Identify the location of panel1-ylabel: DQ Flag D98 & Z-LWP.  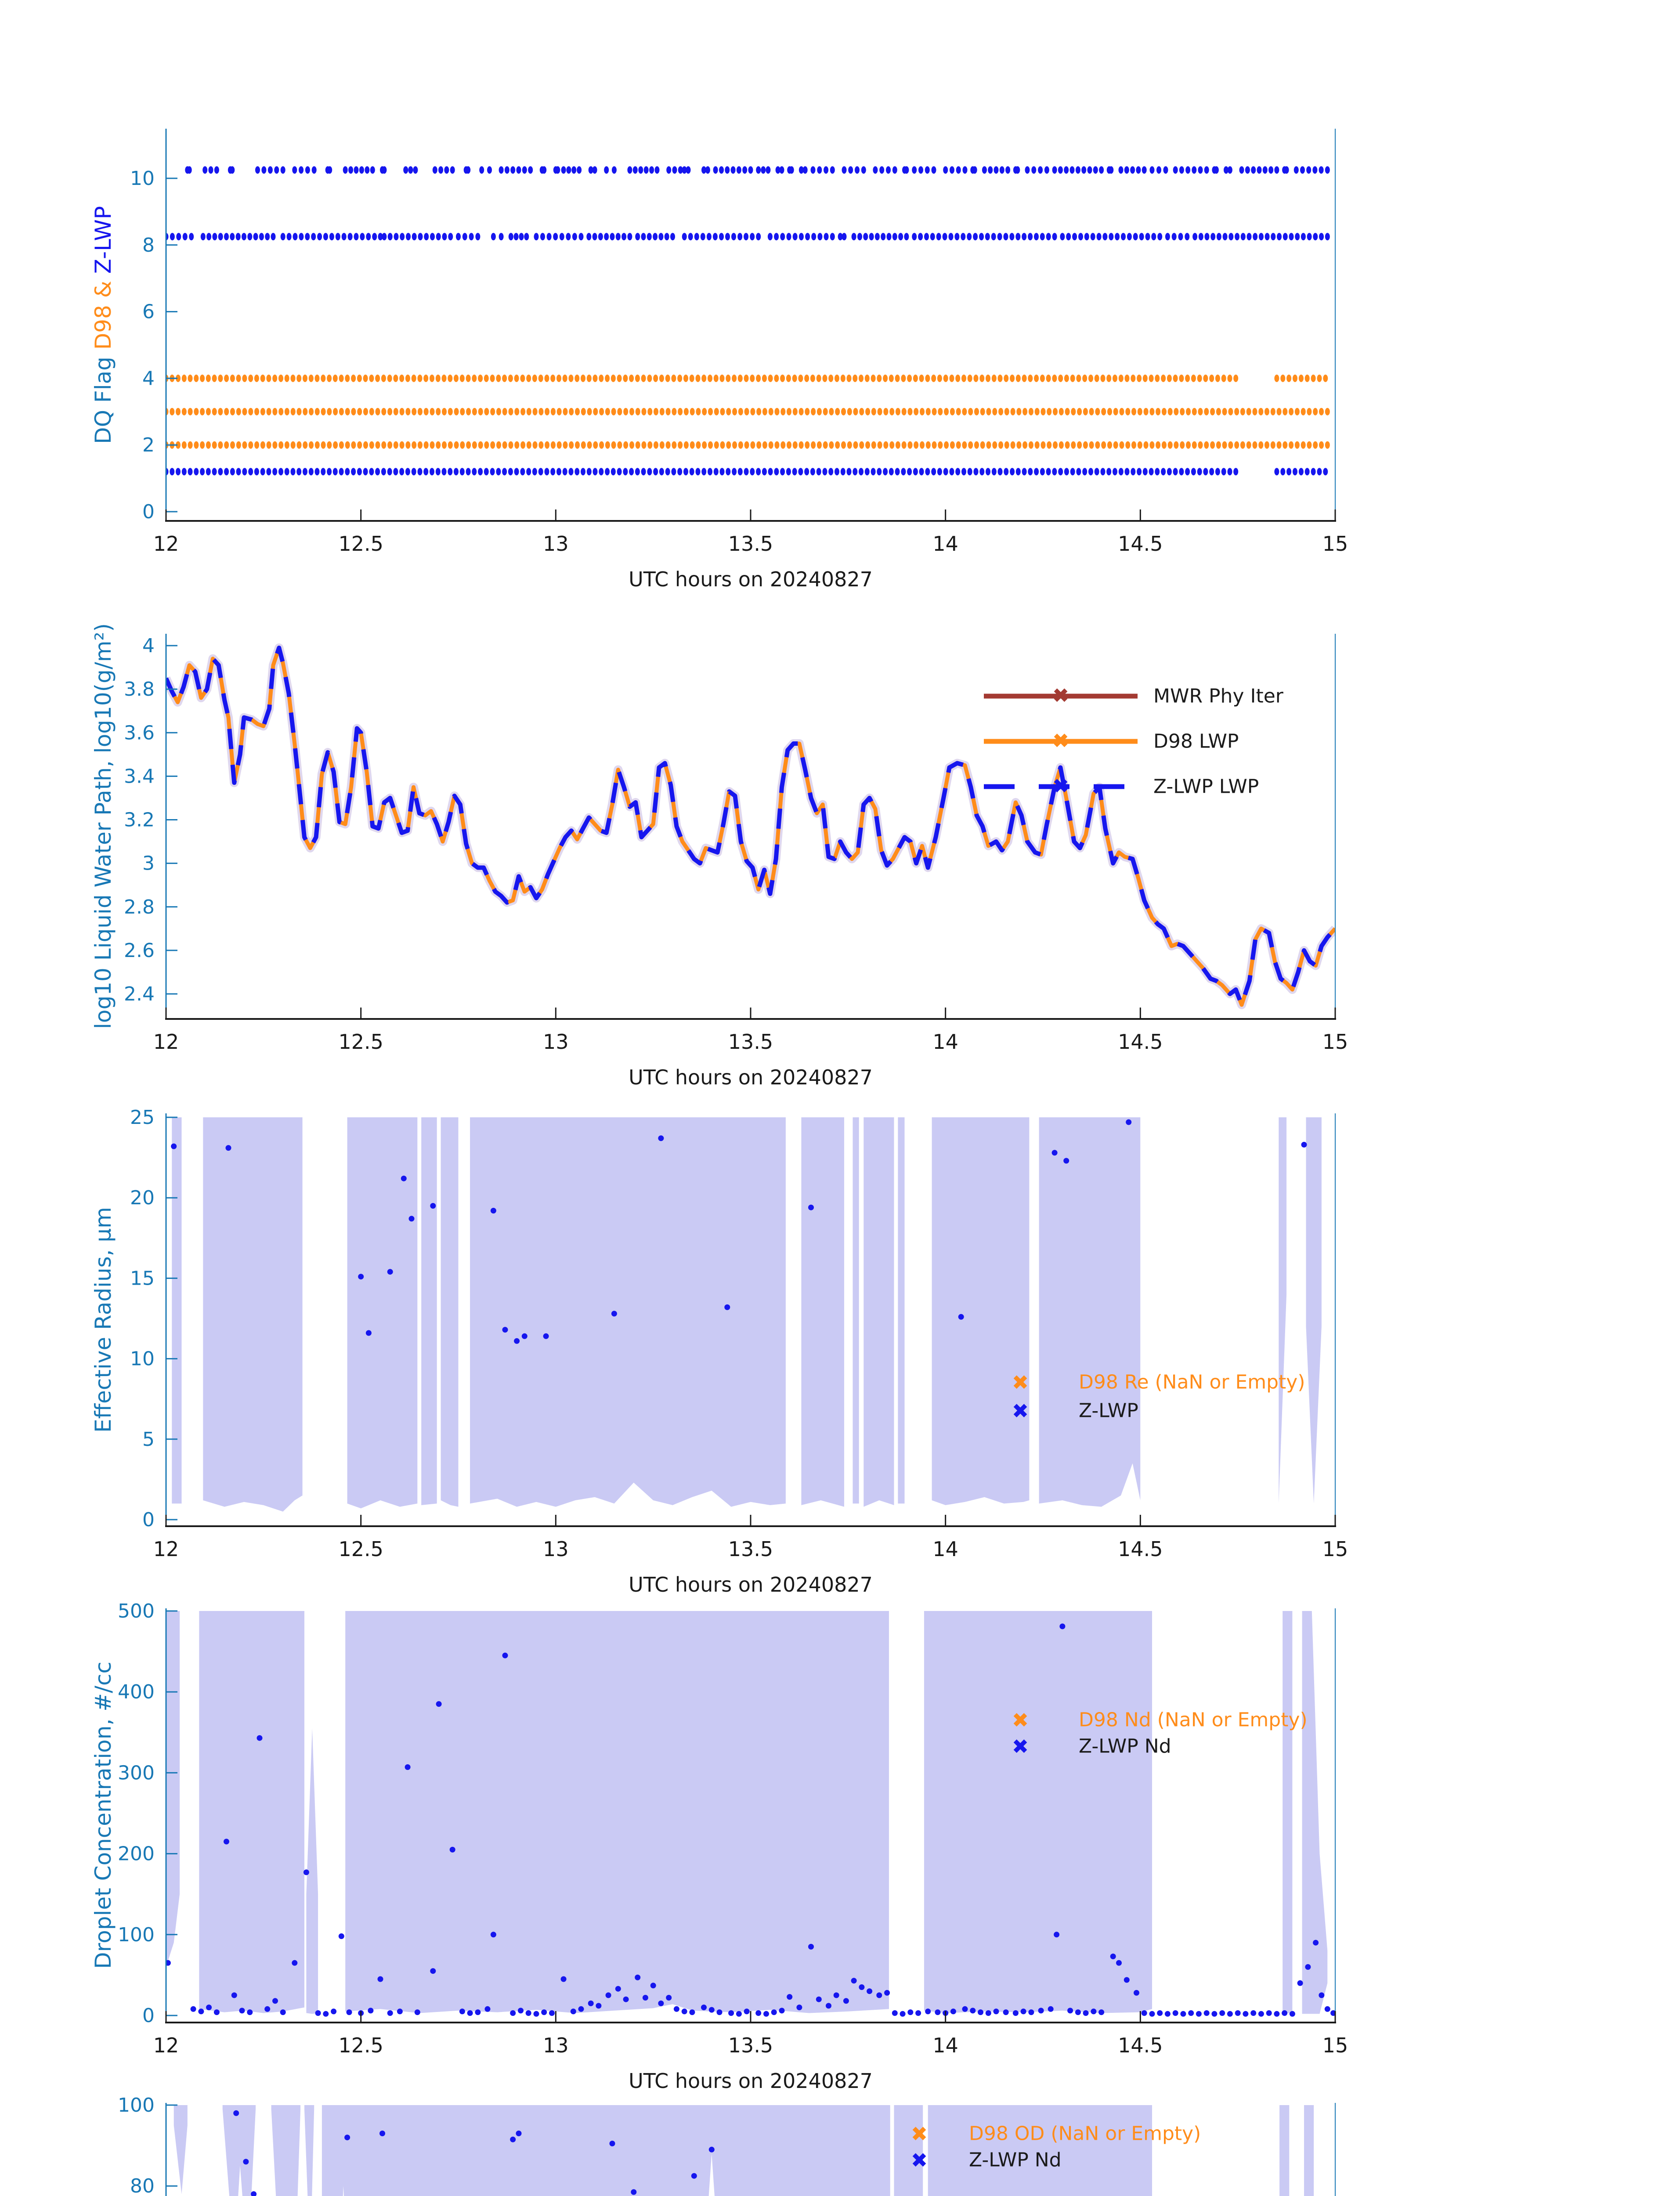
(103, 325).